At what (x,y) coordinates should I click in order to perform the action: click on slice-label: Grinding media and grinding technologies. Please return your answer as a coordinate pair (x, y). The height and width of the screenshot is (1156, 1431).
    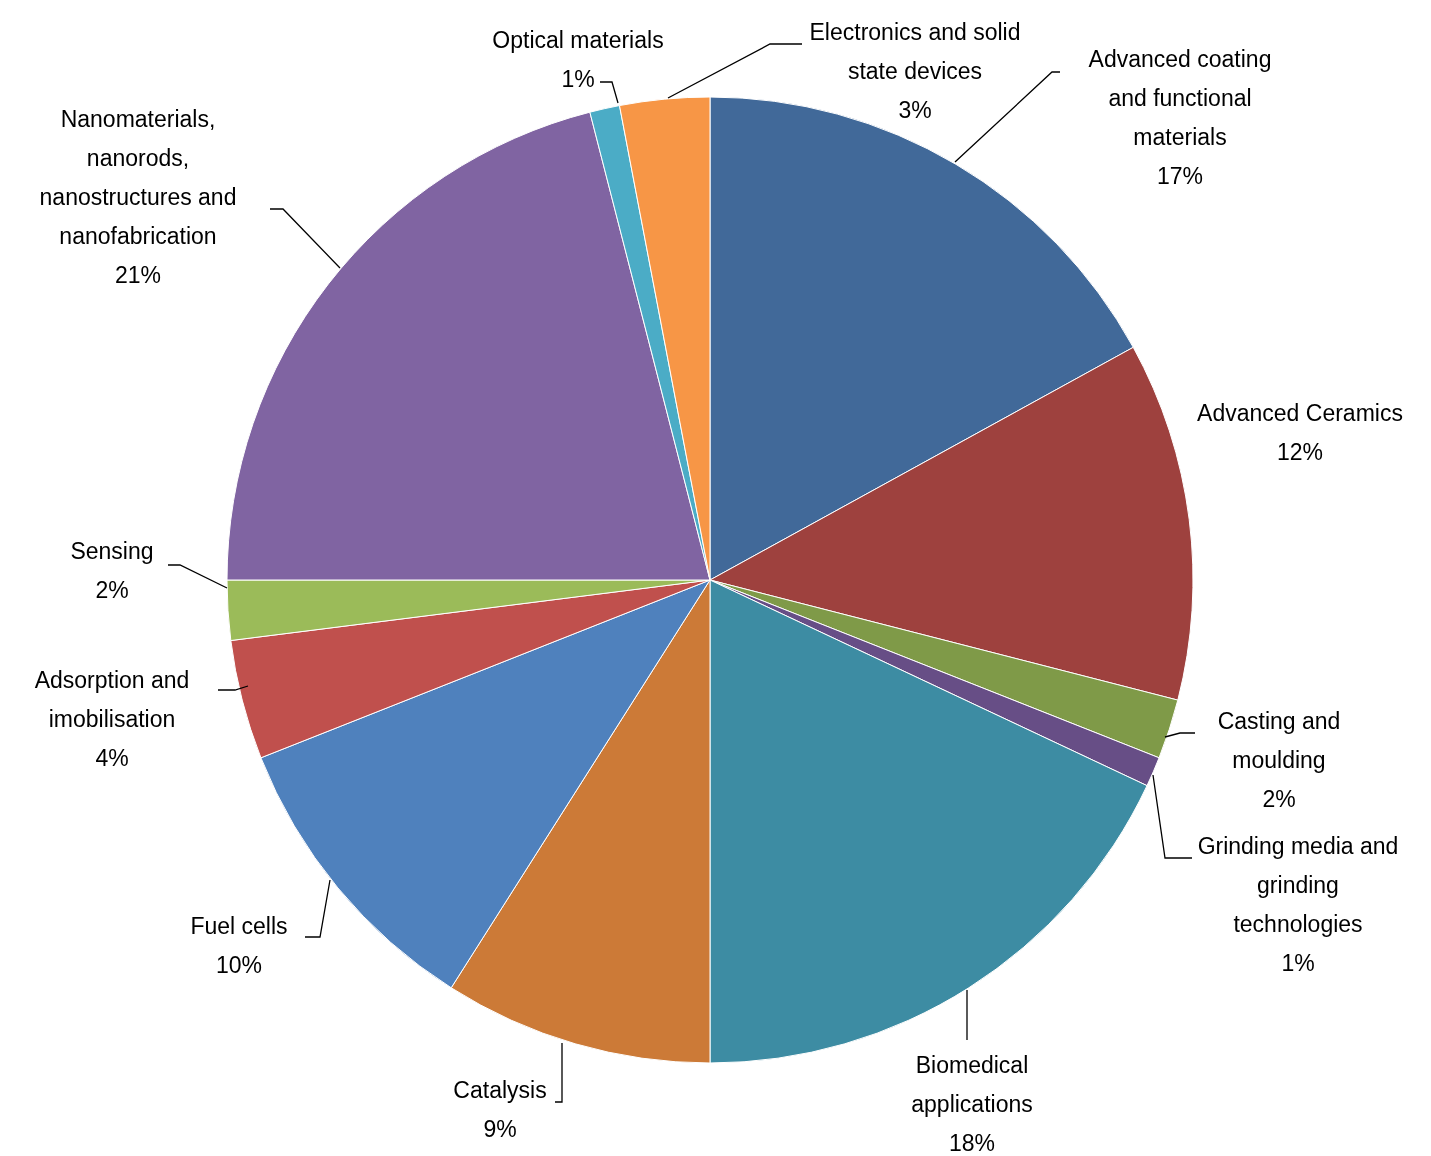
    Looking at the image, I should click on (1298, 885).